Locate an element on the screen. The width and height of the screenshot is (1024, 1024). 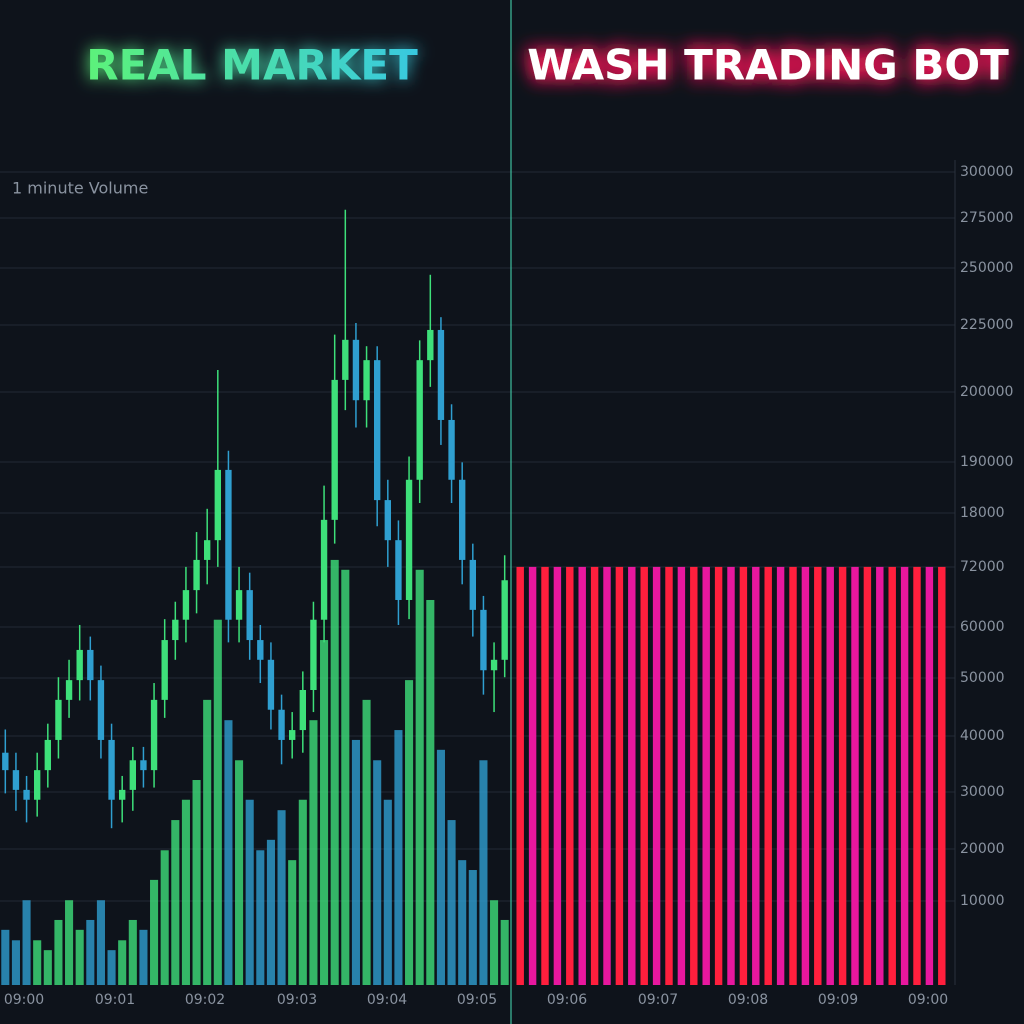
x-axis-label: 09:03 is located at coordinates (297, 1000).